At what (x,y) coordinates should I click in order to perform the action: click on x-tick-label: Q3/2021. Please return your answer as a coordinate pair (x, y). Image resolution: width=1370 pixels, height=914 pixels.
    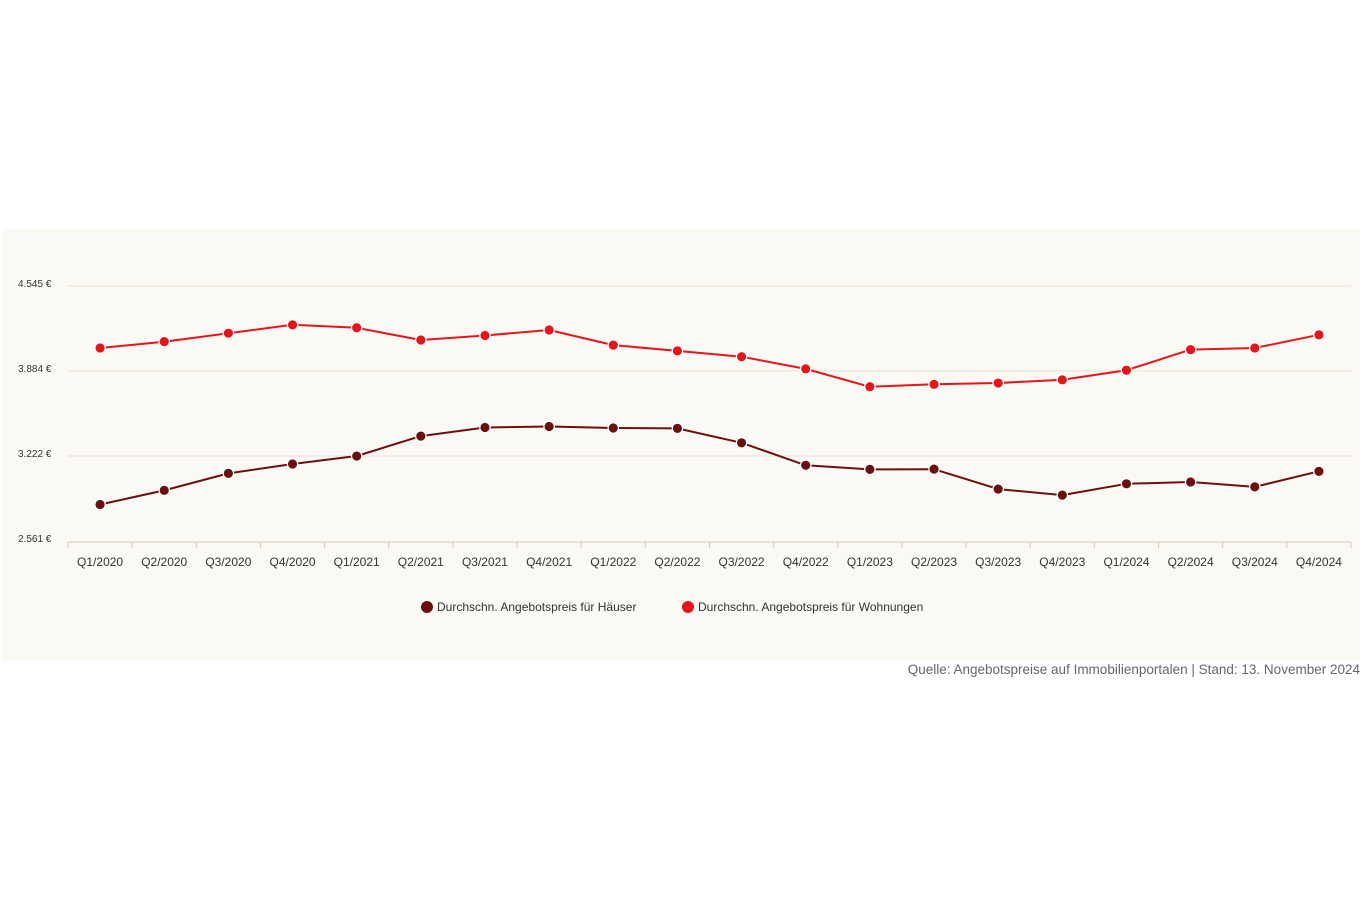
    Looking at the image, I should click on (485, 562).